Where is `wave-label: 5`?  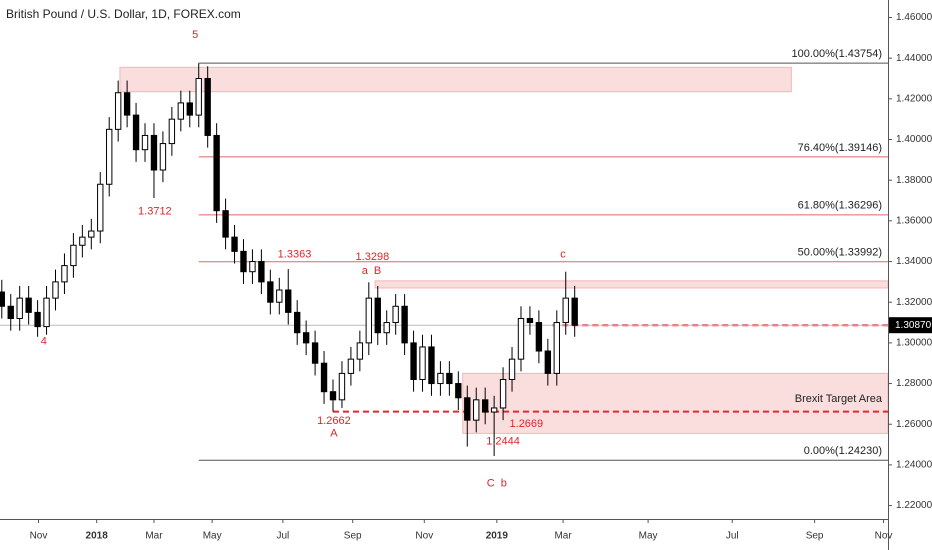
wave-label: 5 is located at coordinates (195, 35).